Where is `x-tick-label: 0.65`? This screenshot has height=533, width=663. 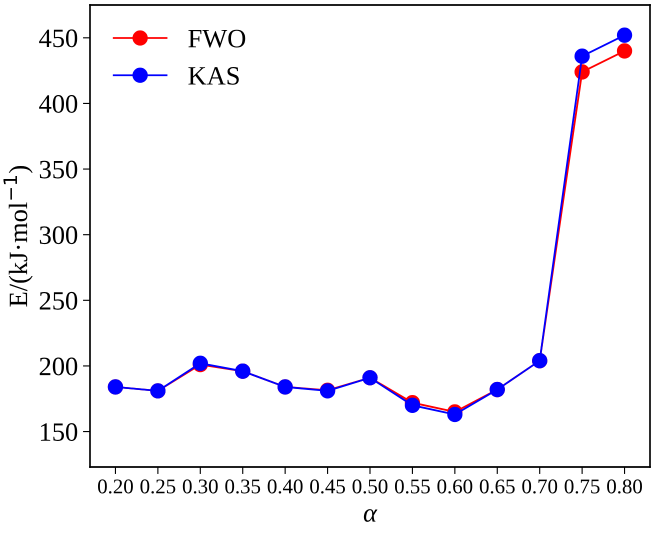 x-tick-label: 0.65 is located at coordinates (497, 486).